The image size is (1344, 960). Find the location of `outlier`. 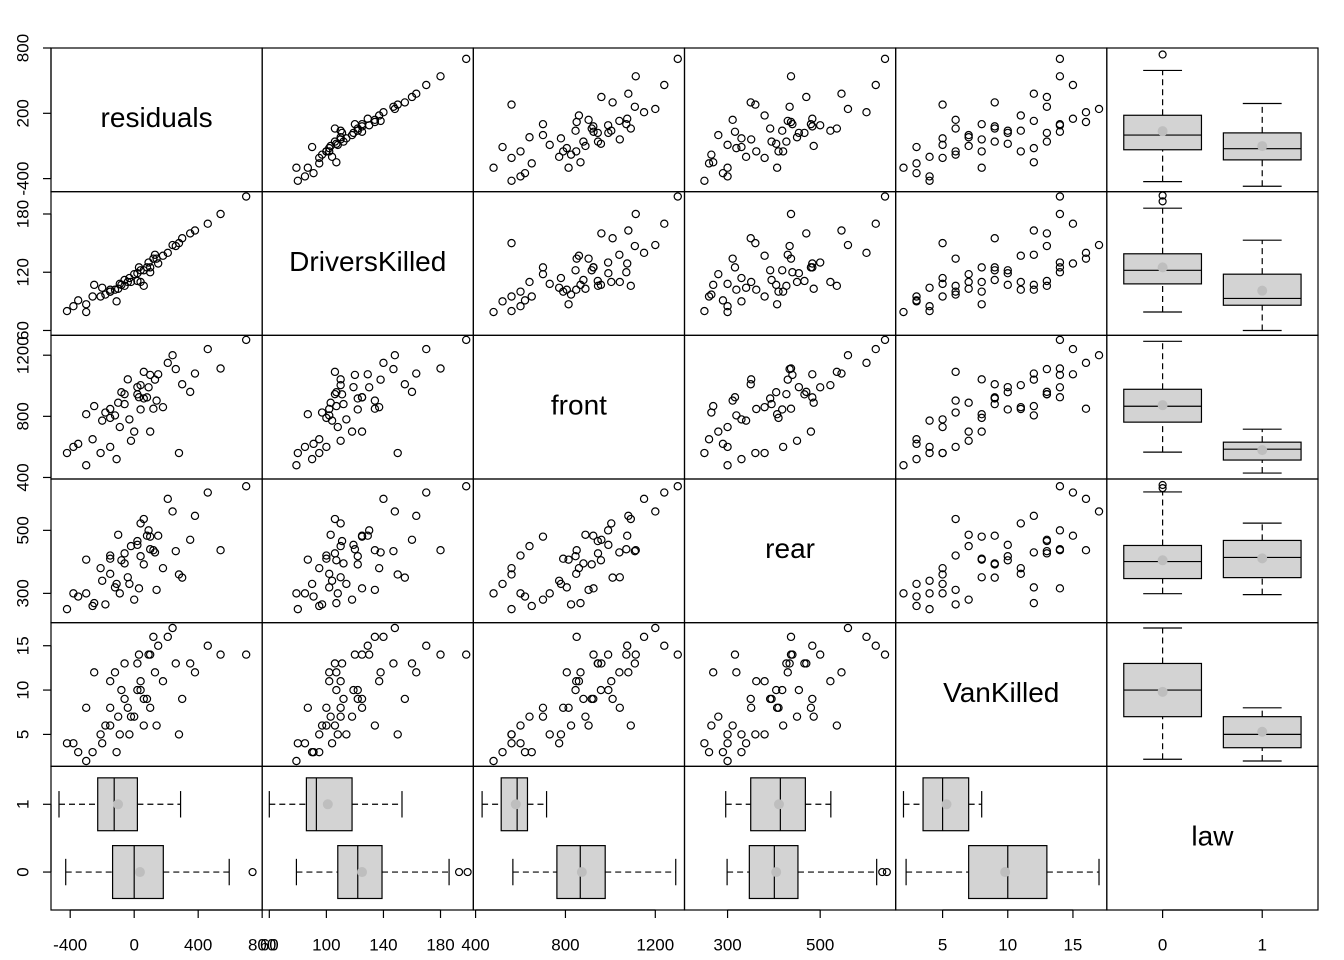

outlier is located at coordinates (252, 872).